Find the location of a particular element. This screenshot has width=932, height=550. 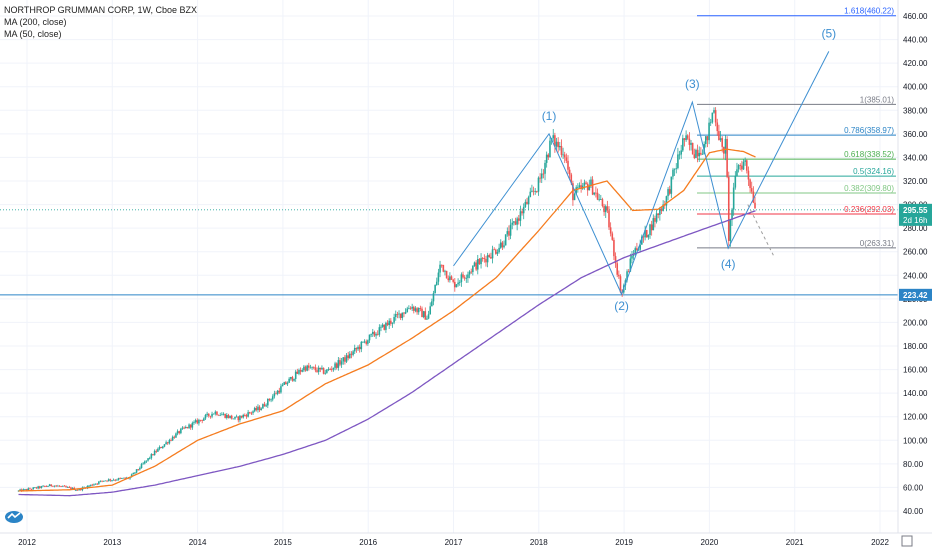

tradingview-logo-icon is located at coordinates (14, 516).